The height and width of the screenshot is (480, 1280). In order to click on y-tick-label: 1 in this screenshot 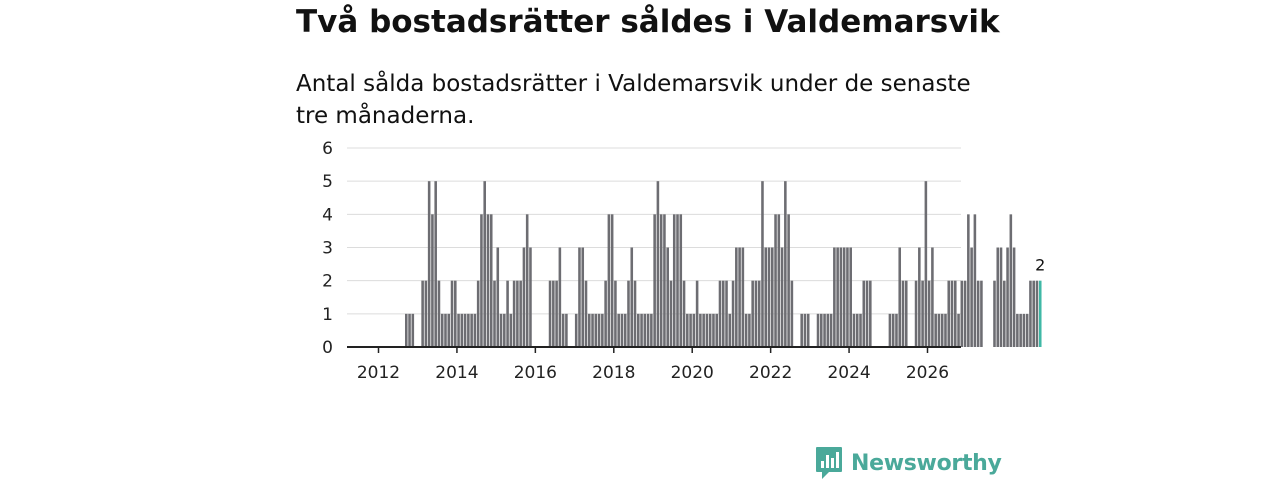, I will do `click(327, 315)`.